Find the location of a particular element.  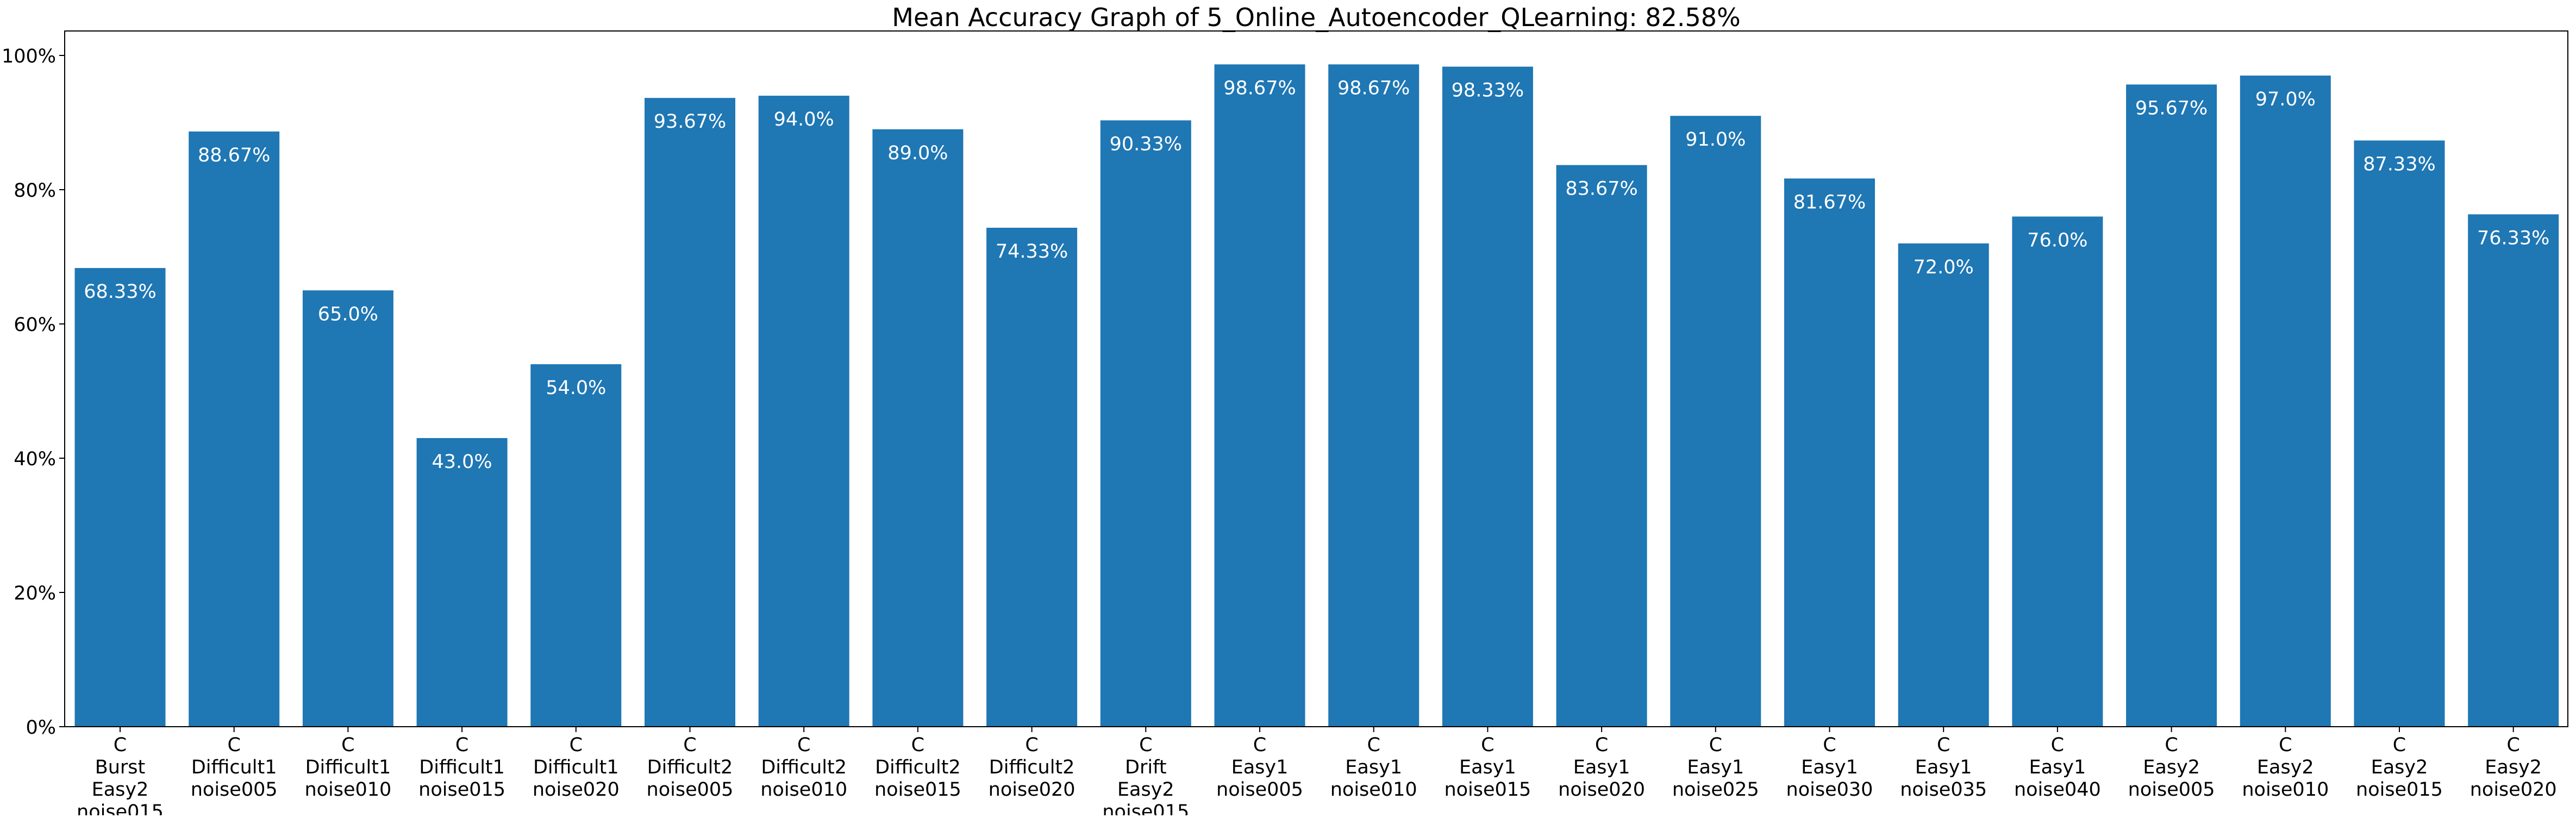

bar-value-label: 81.67% is located at coordinates (1829, 202).